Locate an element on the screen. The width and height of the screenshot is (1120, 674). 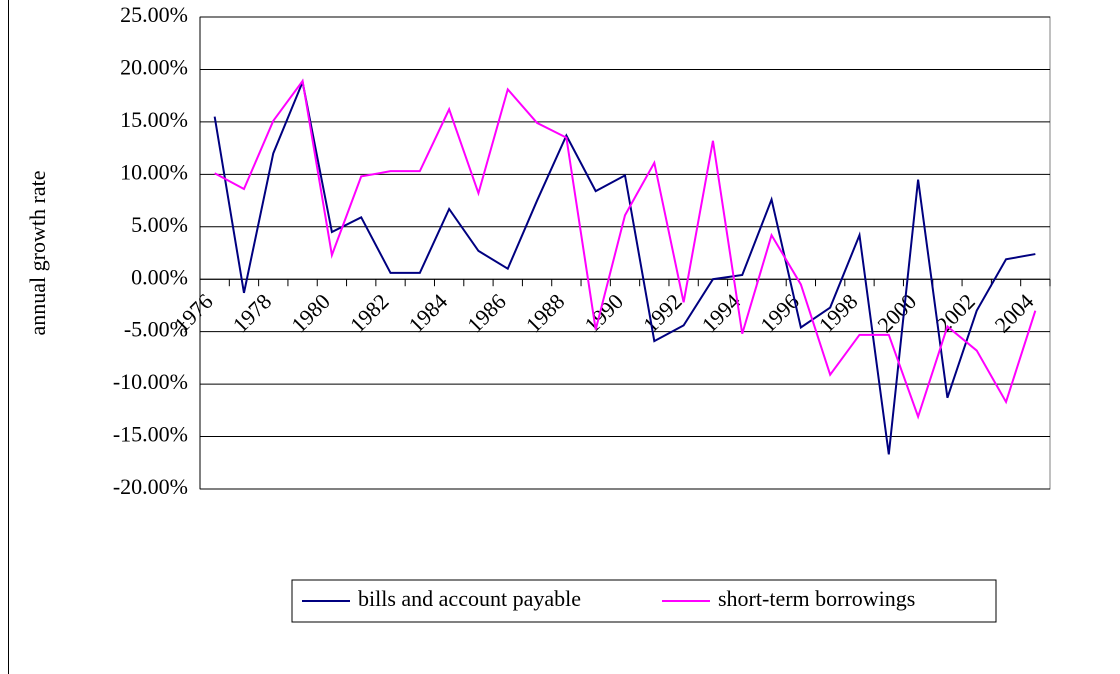
x-tick-label: 1978 is located at coordinates (252, 313).